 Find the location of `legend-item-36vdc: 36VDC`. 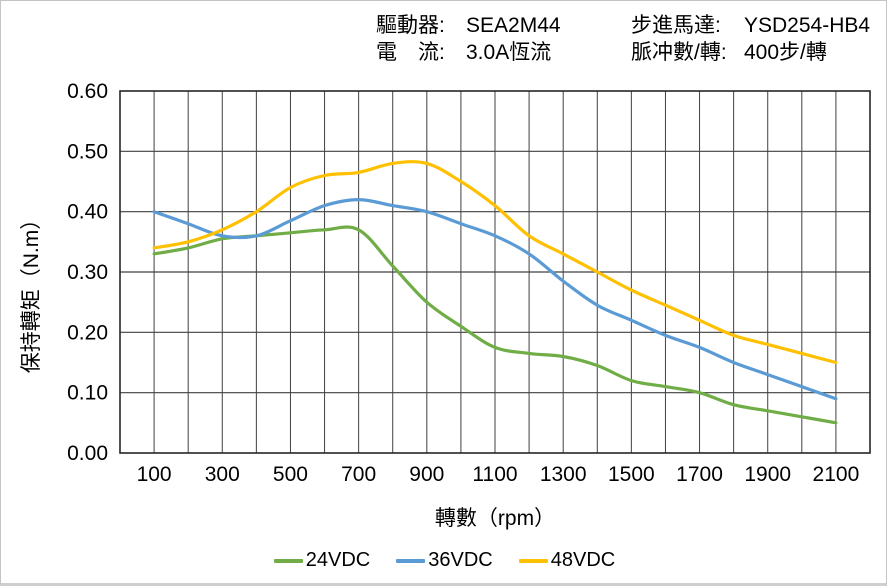

legend-item-36vdc: 36VDC is located at coordinates (444, 560).